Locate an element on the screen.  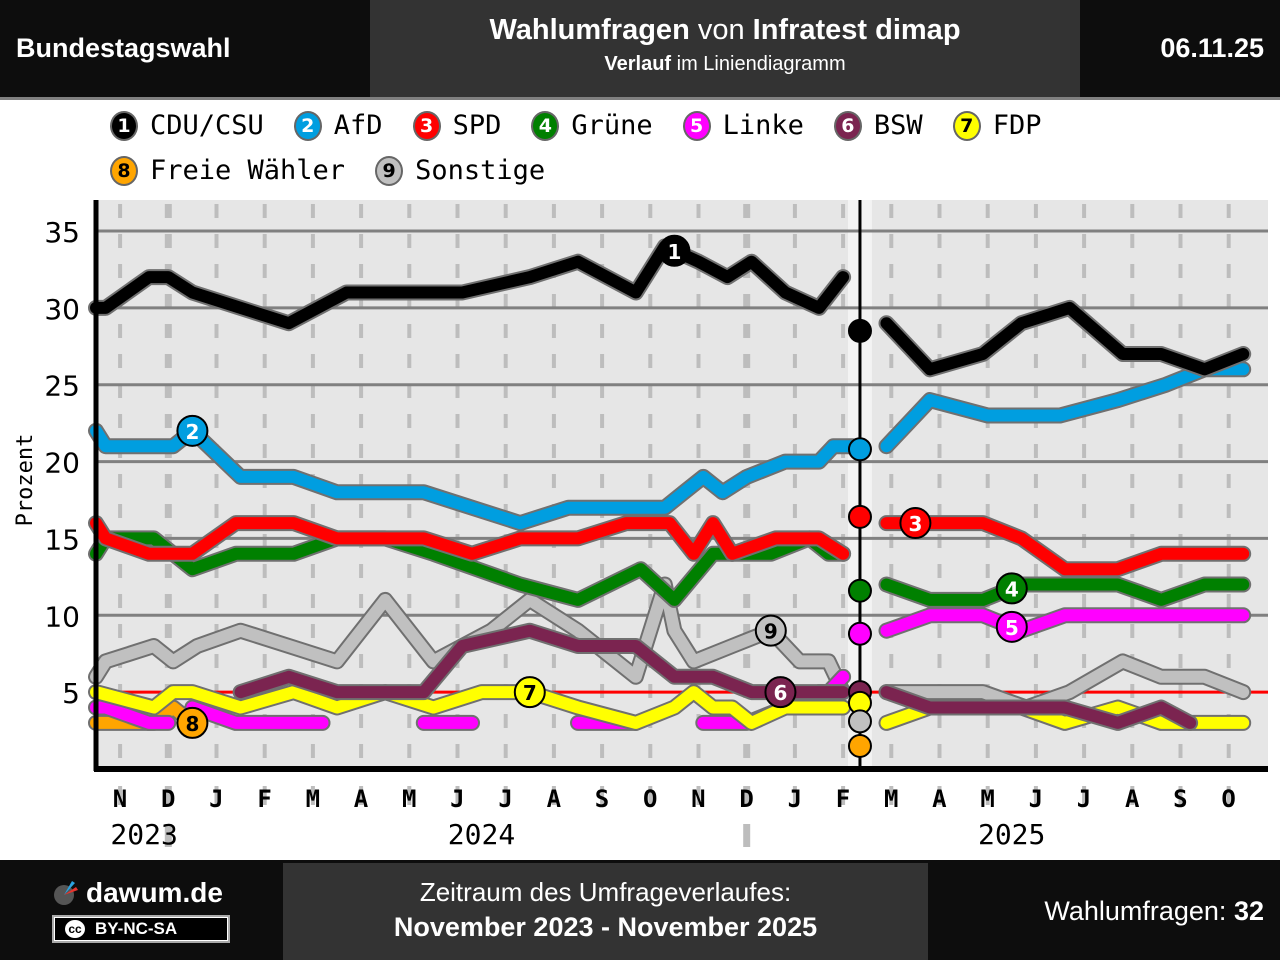
legend-item: 7 FDP is located at coordinates (997, 125).